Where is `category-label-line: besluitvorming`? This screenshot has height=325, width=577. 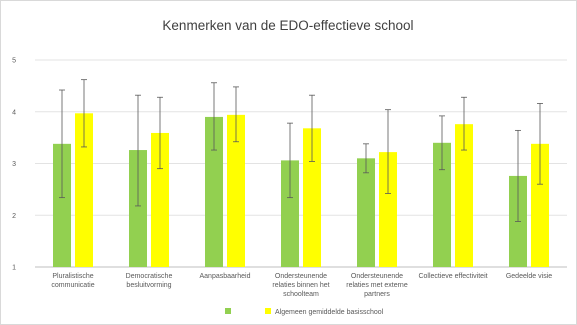
category-label-line: besluitvorming is located at coordinates (148, 285).